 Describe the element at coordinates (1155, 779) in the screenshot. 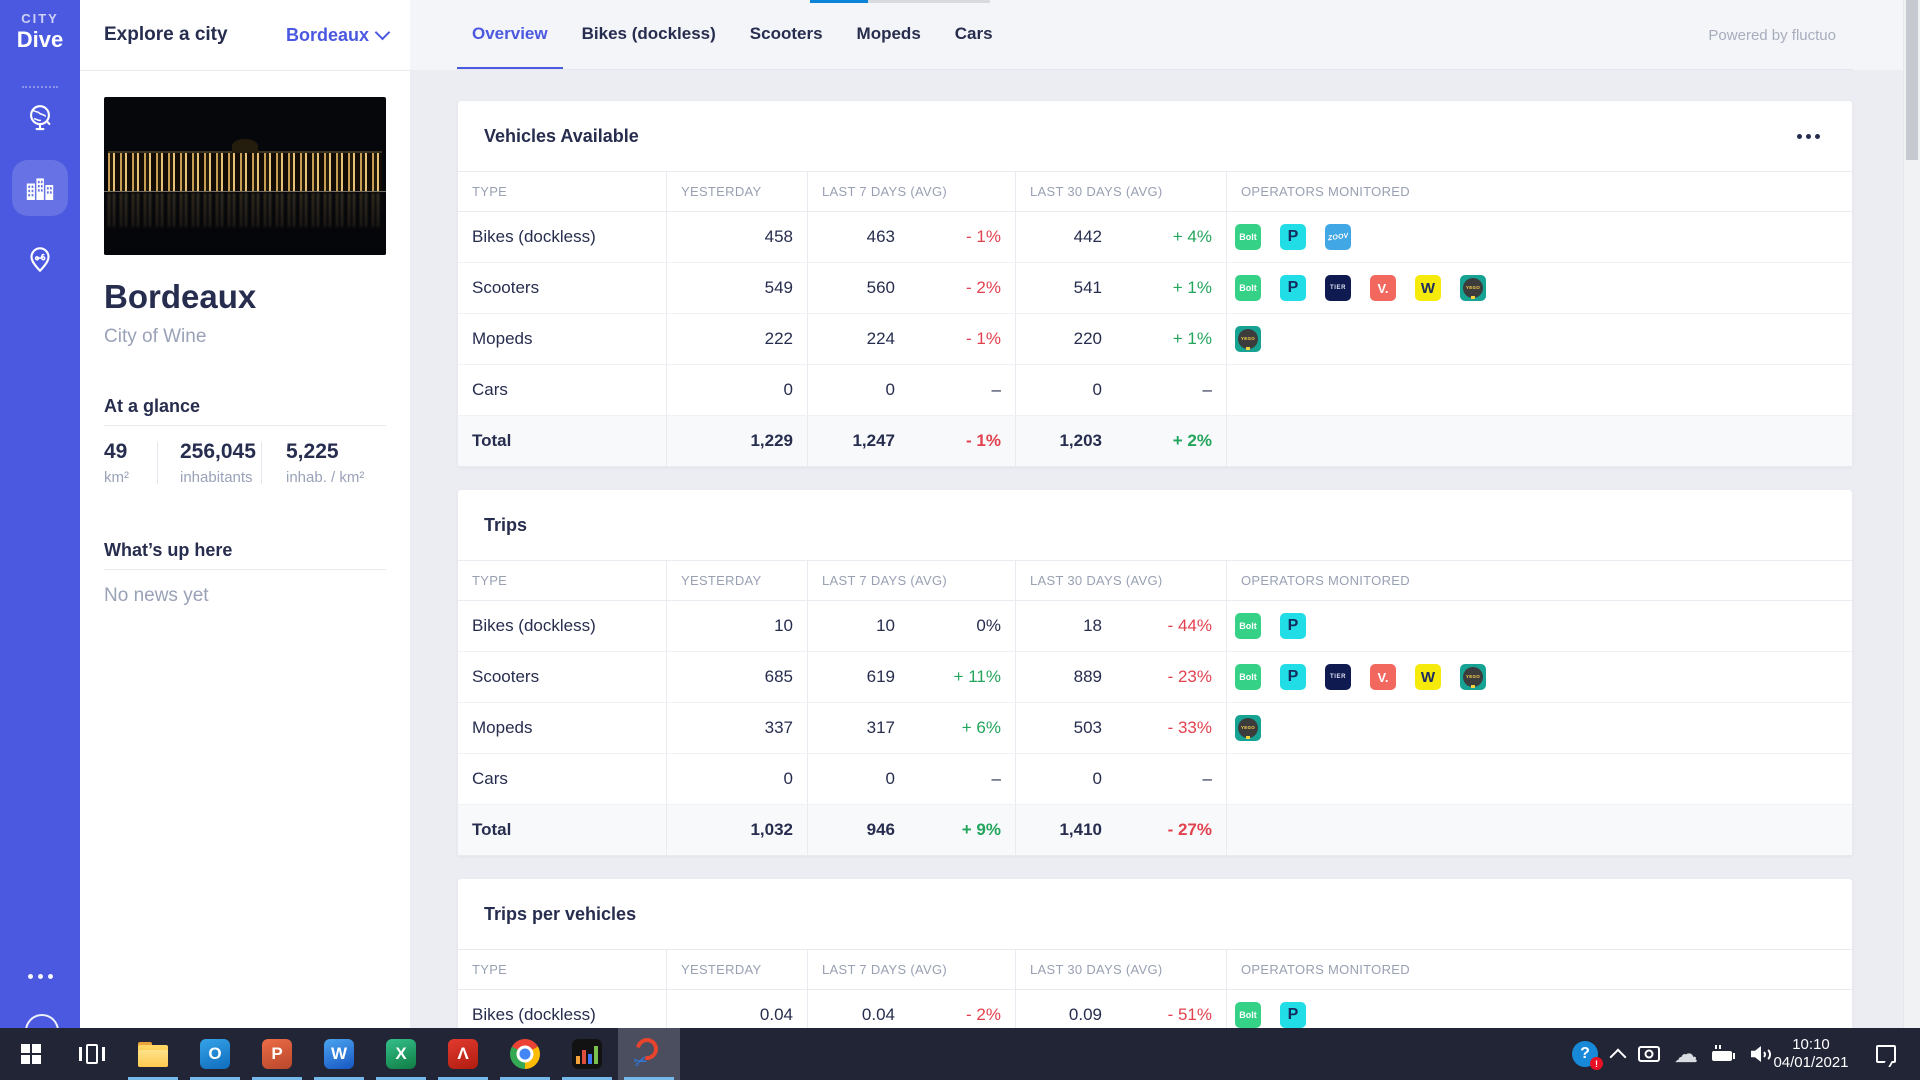

I see `table-row-cars: Cars 0 0–0–` at that location.